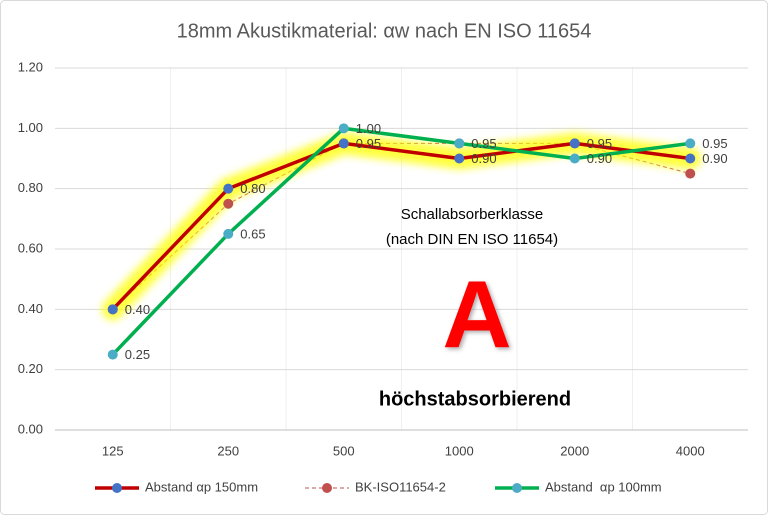 The width and height of the screenshot is (768, 515). I want to click on y-tick-label: 0.80, so click(30, 187).